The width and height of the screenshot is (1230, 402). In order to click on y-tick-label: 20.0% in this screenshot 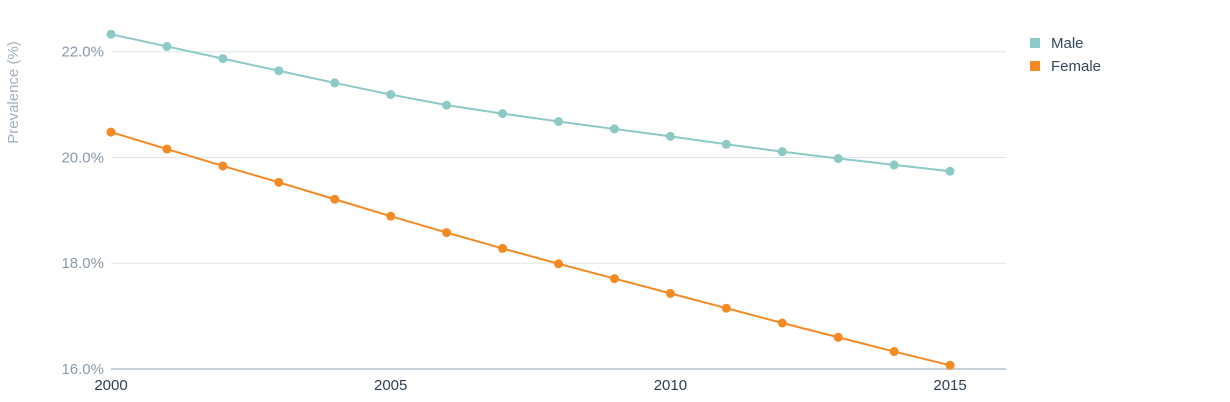, I will do `click(82, 157)`.